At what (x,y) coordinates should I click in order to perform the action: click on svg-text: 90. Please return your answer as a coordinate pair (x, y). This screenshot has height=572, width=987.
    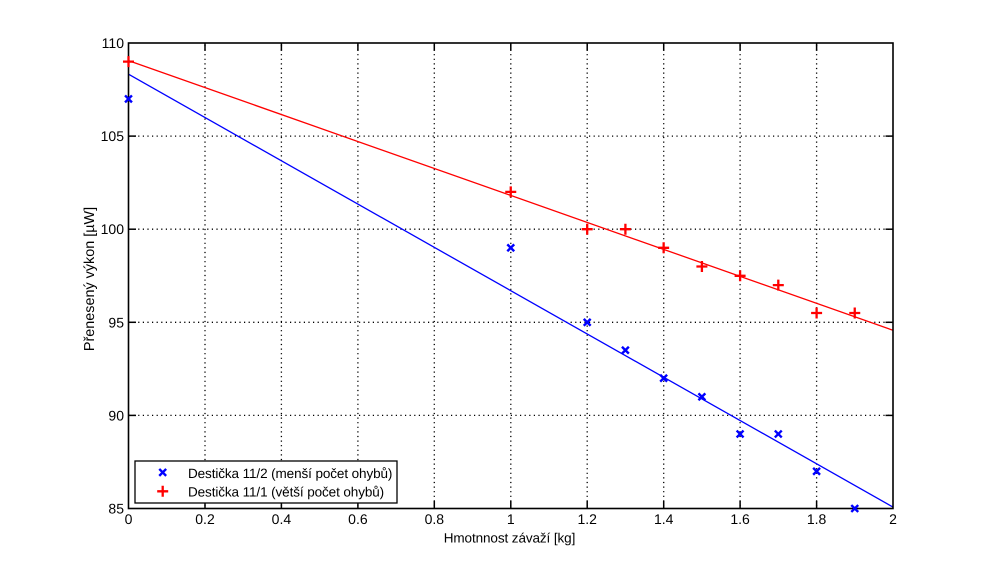
    Looking at the image, I should click on (116, 415).